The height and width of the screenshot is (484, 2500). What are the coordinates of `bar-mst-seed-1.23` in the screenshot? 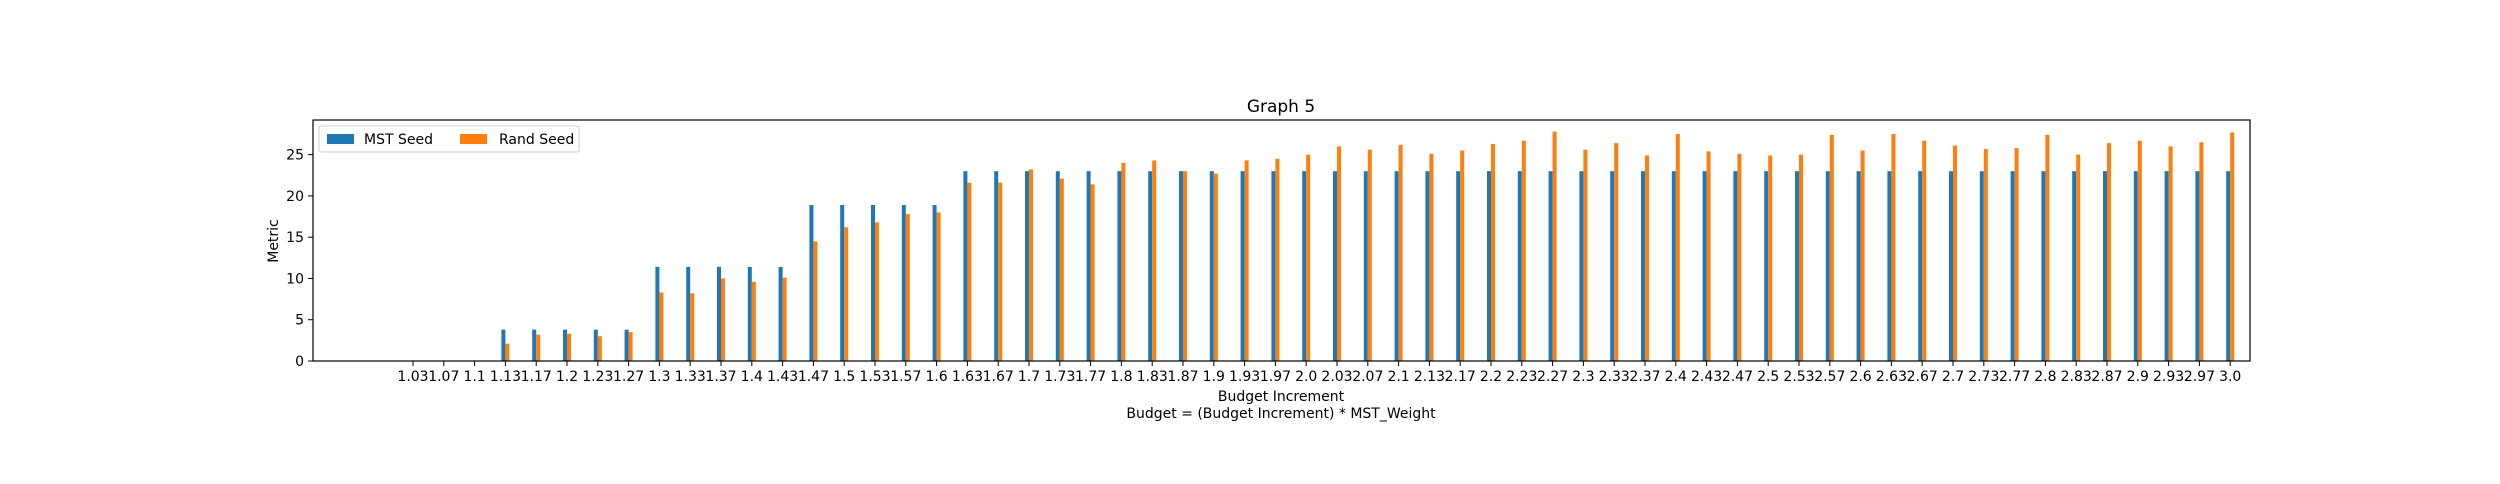 It's located at (595, 345).